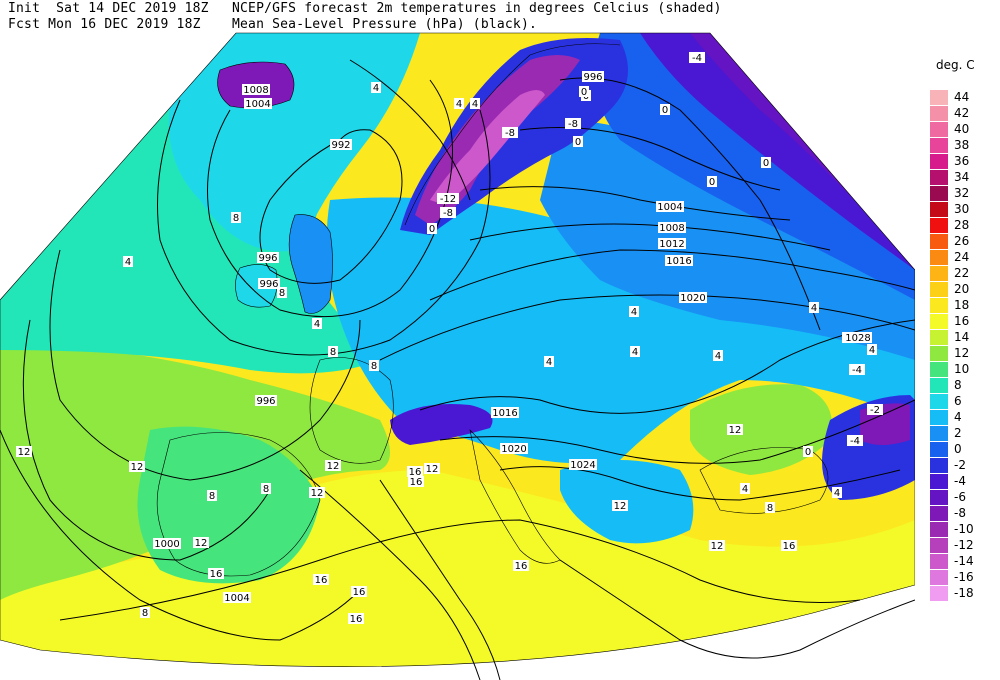  I want to click on region-northeast-cold, so click(754, 166).